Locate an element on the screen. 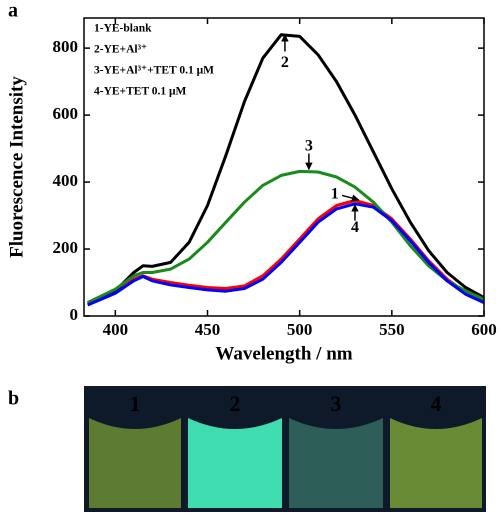 The height and width of the screenshot is (517, 502). y-tick-label: 600 is located at coordinates (66, 113).